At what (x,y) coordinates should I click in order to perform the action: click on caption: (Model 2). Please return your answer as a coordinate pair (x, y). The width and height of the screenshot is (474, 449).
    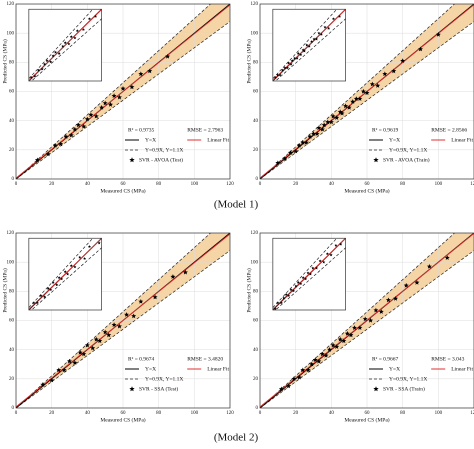
    Looking at the image, I should click on (236, 438).